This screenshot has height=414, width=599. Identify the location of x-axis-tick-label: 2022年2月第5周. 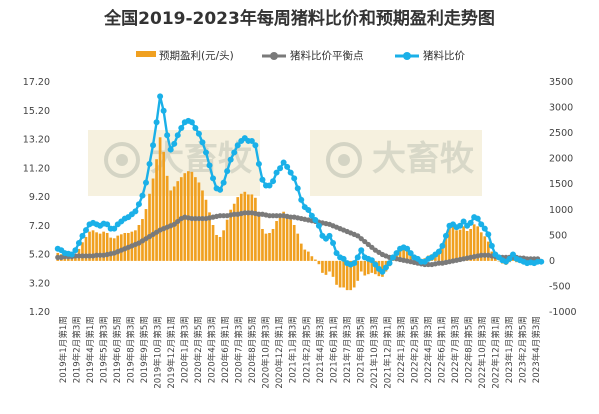
(414, 349).